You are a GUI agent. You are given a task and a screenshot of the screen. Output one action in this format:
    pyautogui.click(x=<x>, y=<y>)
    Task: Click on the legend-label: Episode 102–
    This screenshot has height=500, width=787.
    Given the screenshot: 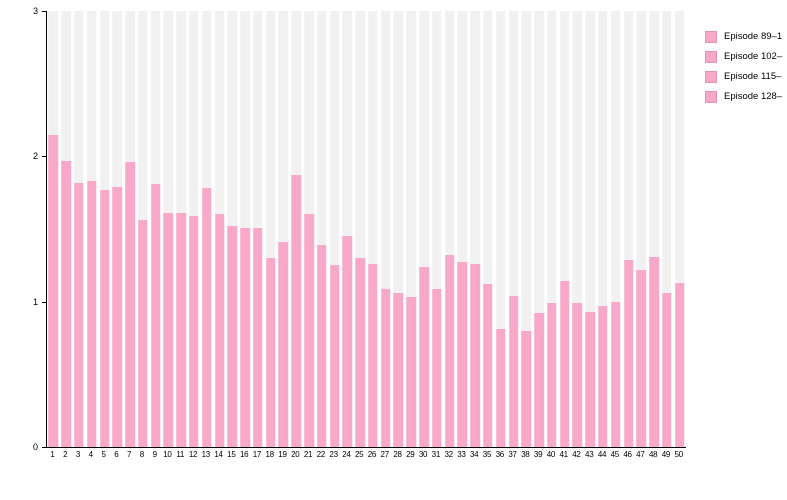 What is the action you would take?
    pyautogui.click(x=753, y=56)
    